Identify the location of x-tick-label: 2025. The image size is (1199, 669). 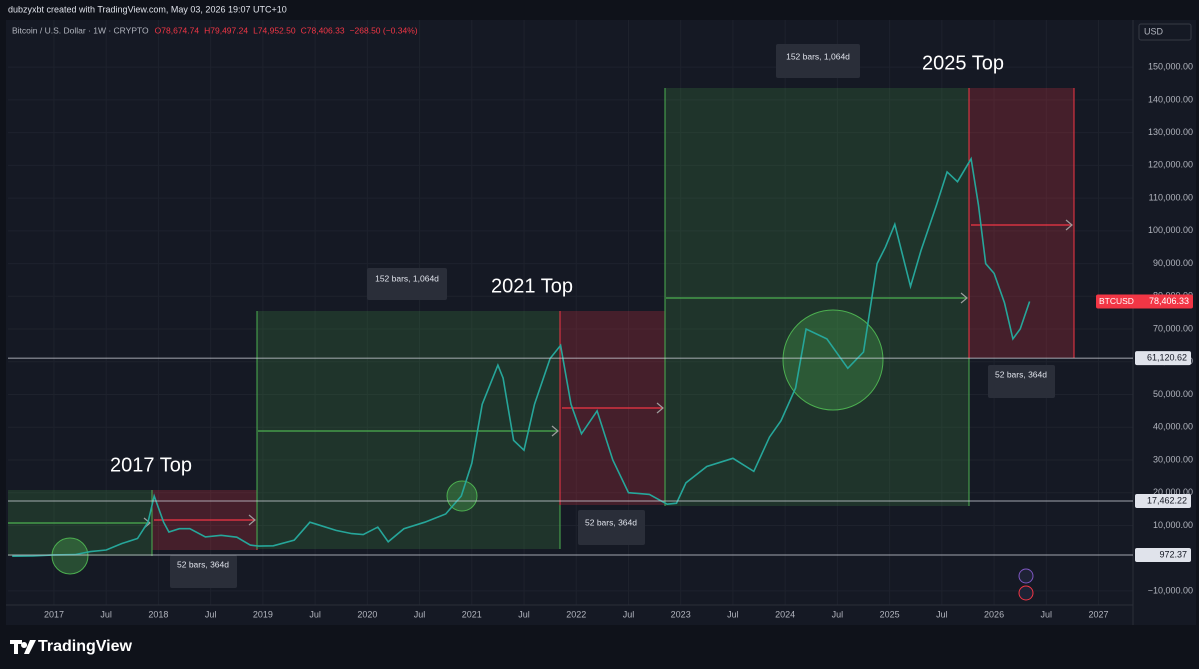
(890, 614).